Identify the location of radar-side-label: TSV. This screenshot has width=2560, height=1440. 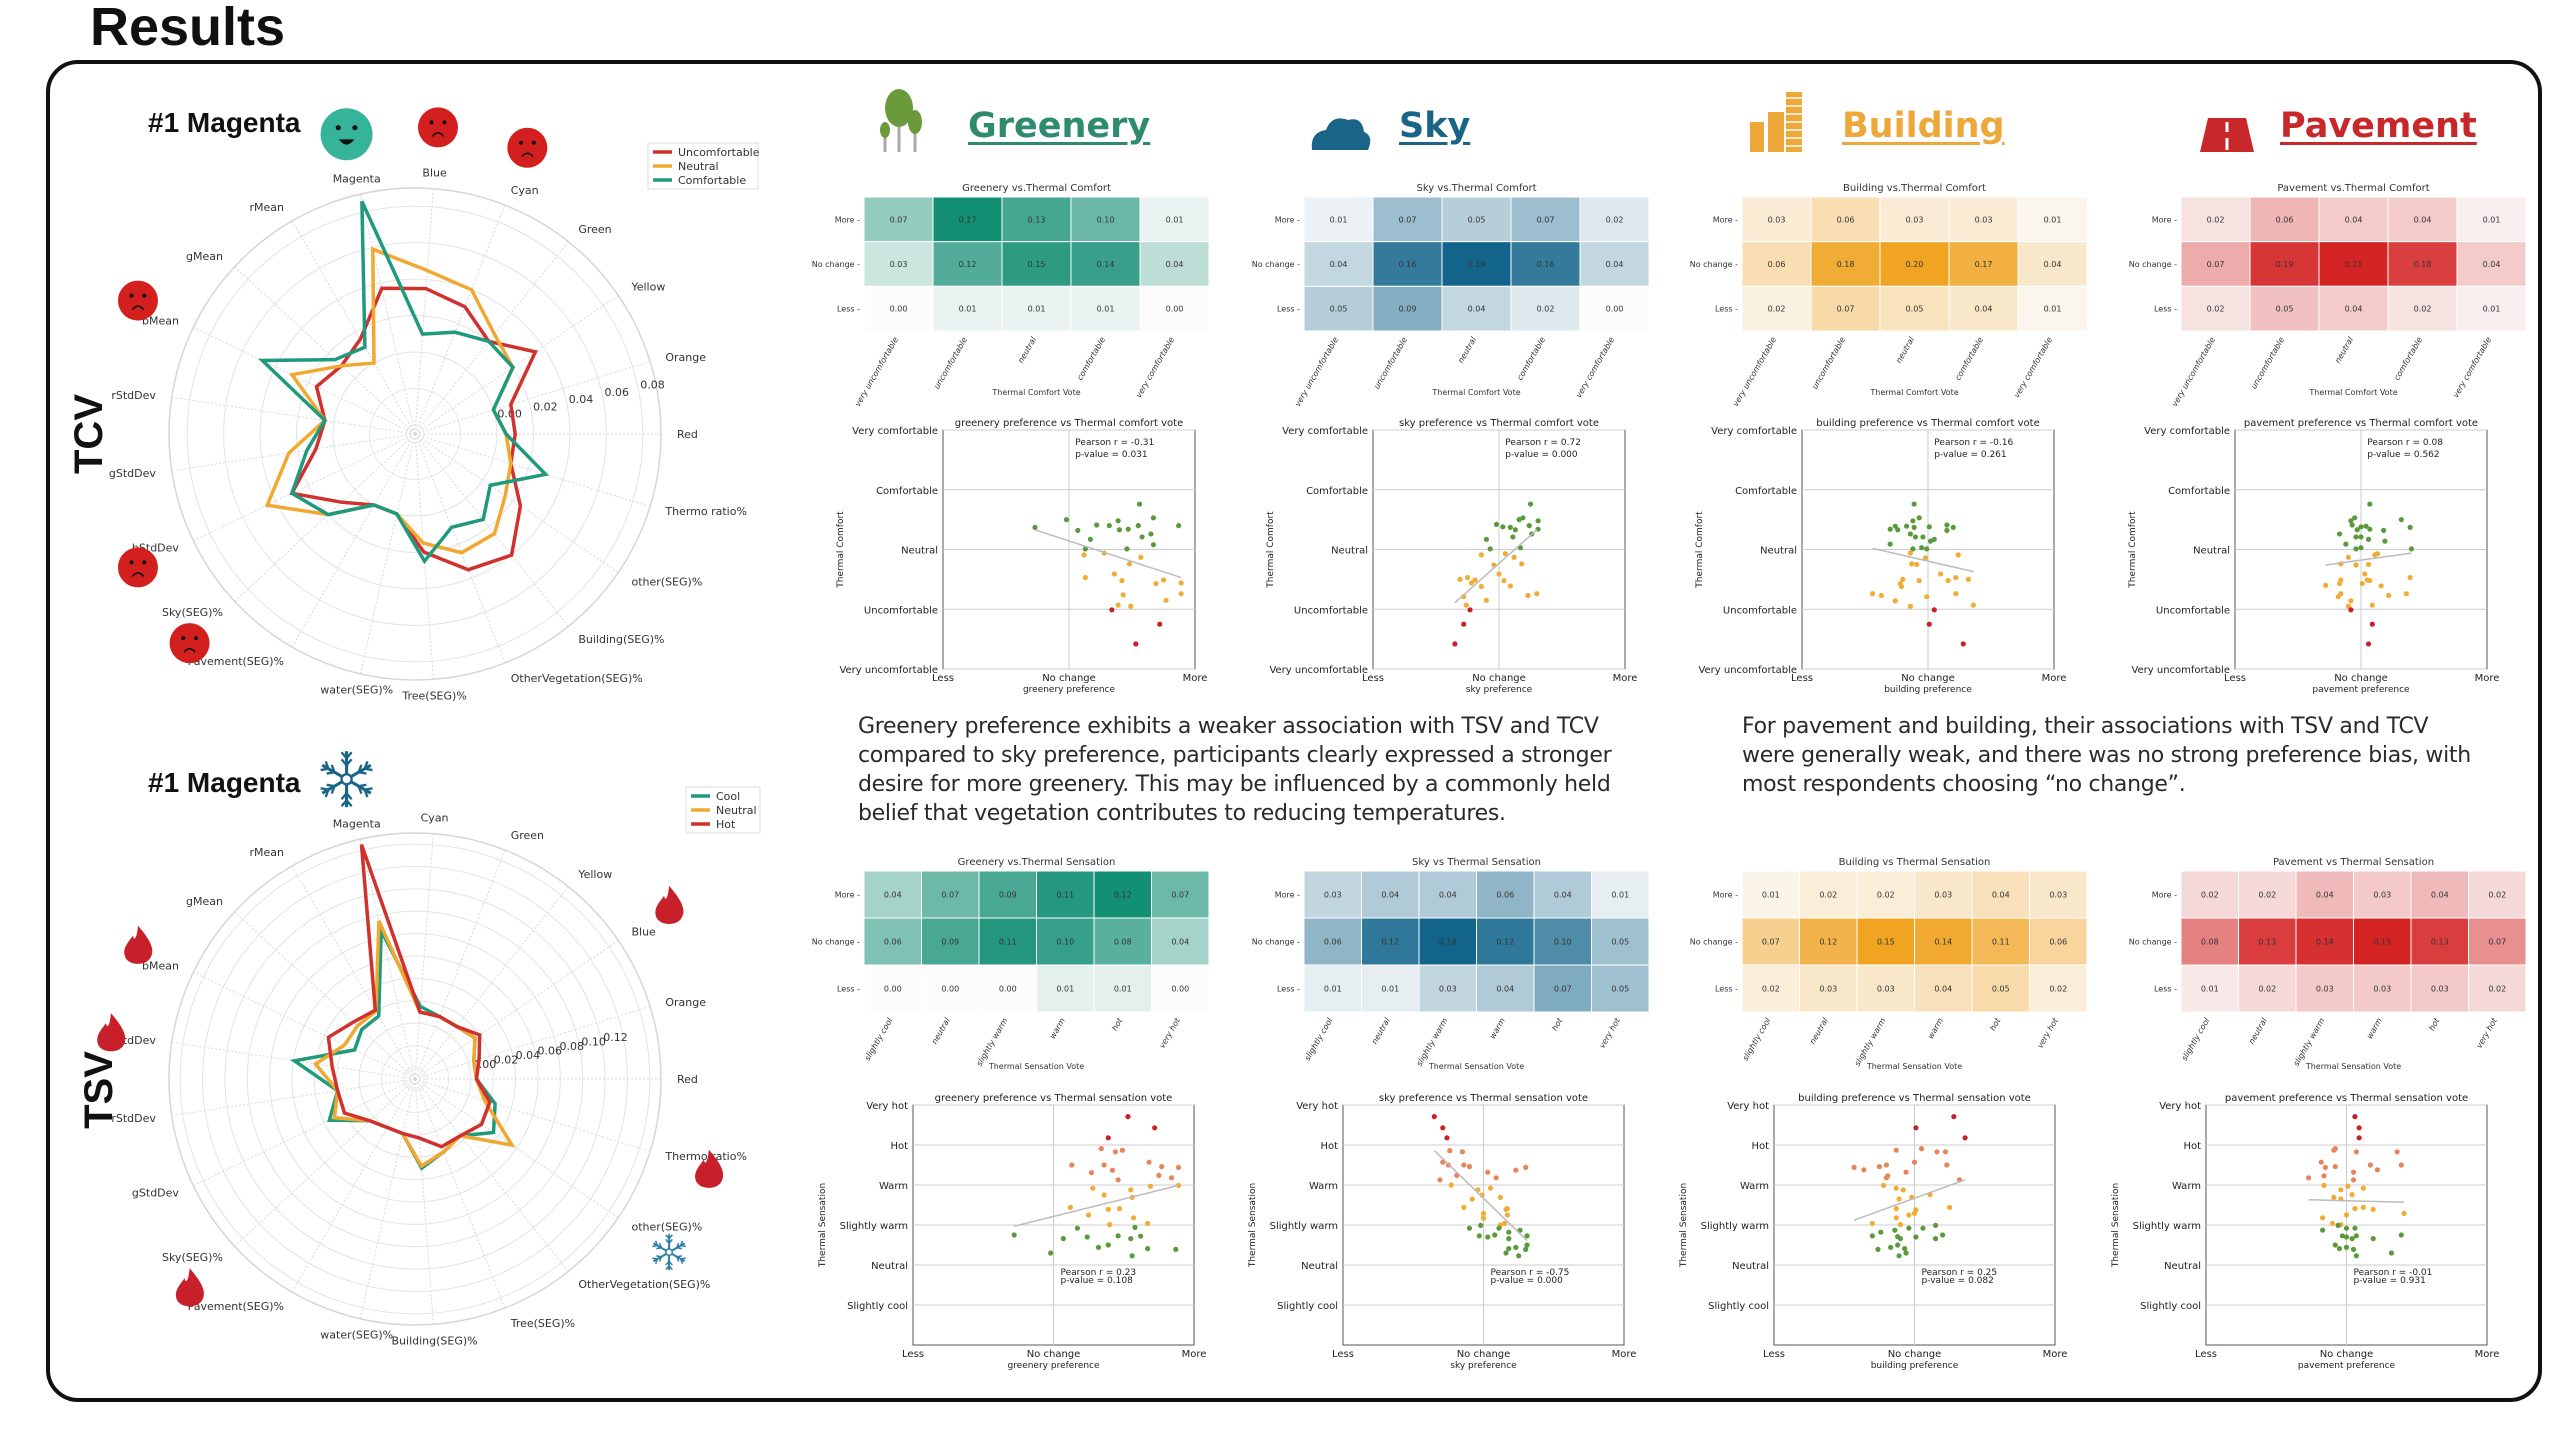
(99, 1090).